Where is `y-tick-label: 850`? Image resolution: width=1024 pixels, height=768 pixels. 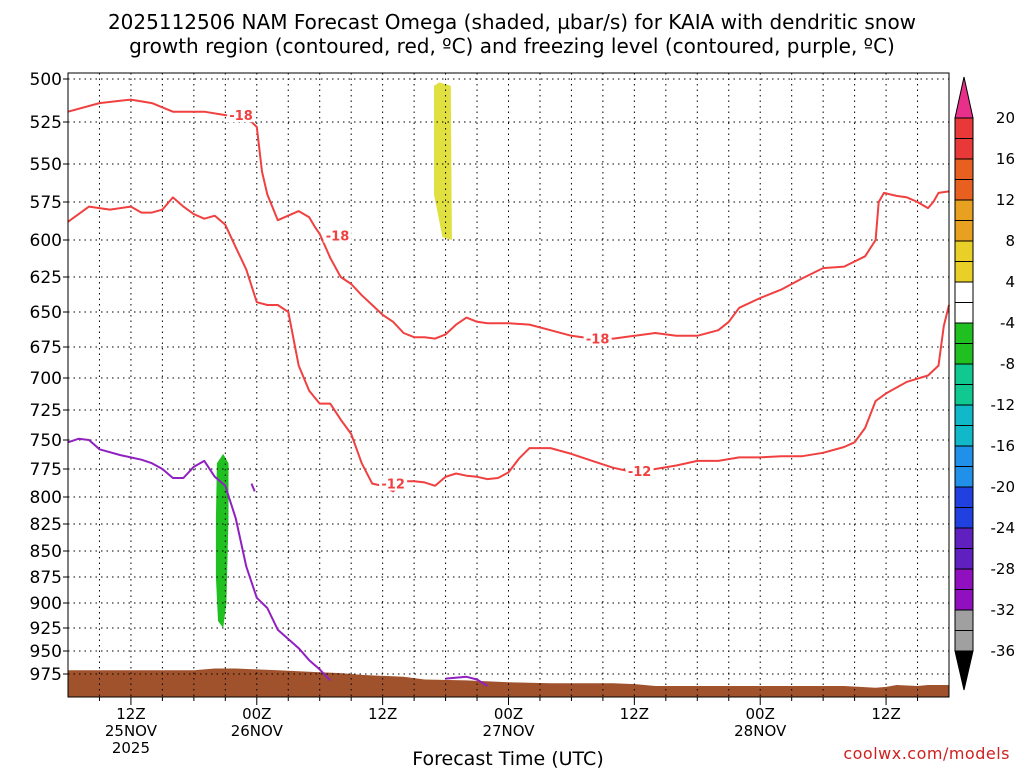 y-tick-label: 850 is located at coordinates (46, 552).